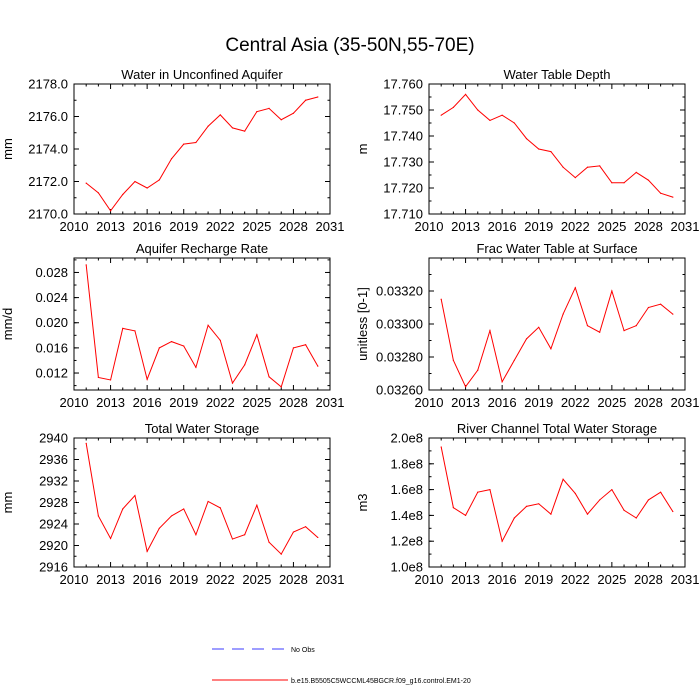 Image resolution: width=700 pixels, height=700 pixels. I want to click on y-tick-label: 2928, so click(53, 502).